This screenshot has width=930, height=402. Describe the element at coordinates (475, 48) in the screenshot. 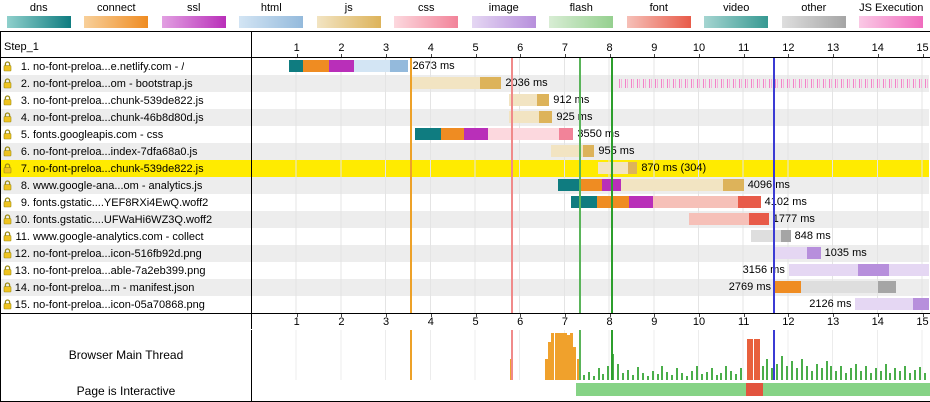

I see `tick-label: 5` at that location.